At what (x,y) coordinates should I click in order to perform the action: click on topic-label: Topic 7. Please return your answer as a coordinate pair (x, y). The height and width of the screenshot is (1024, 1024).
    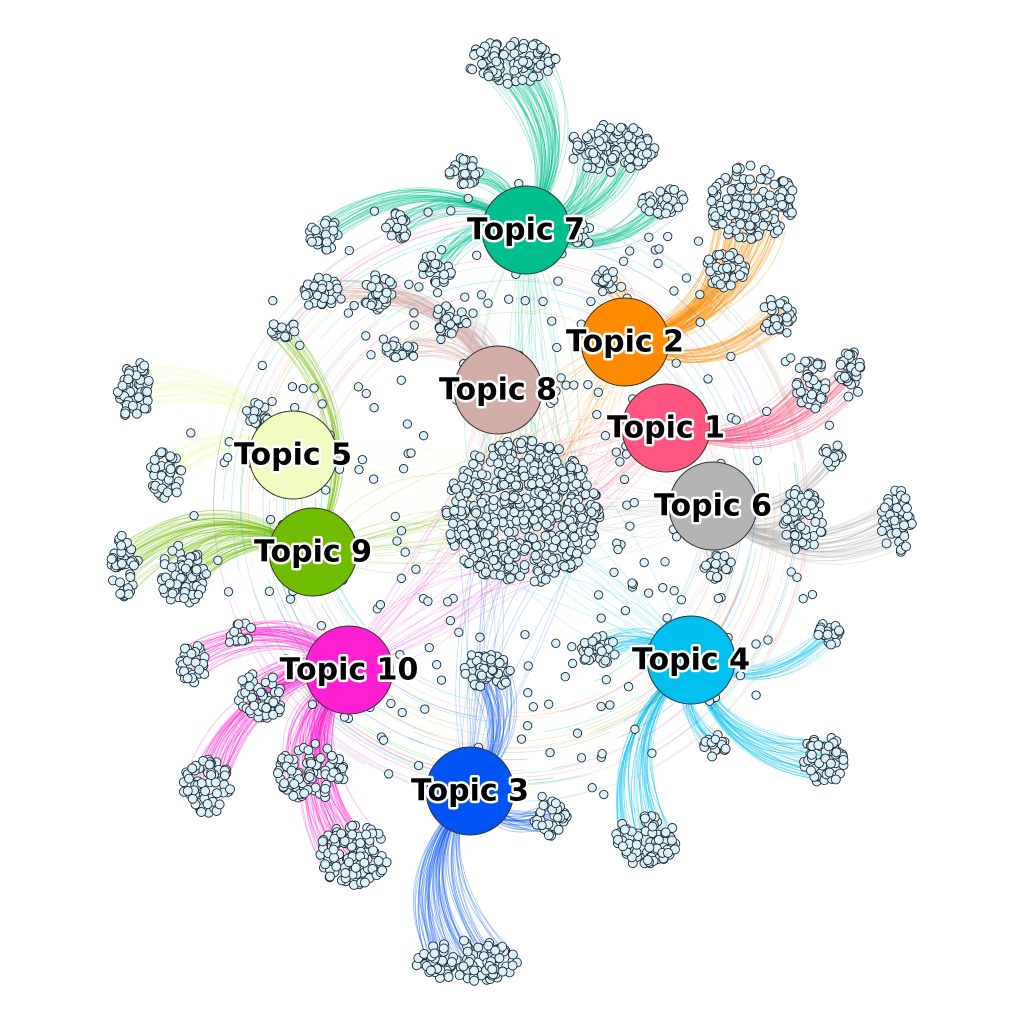
    Looking at the image, I should click on (526, 230).